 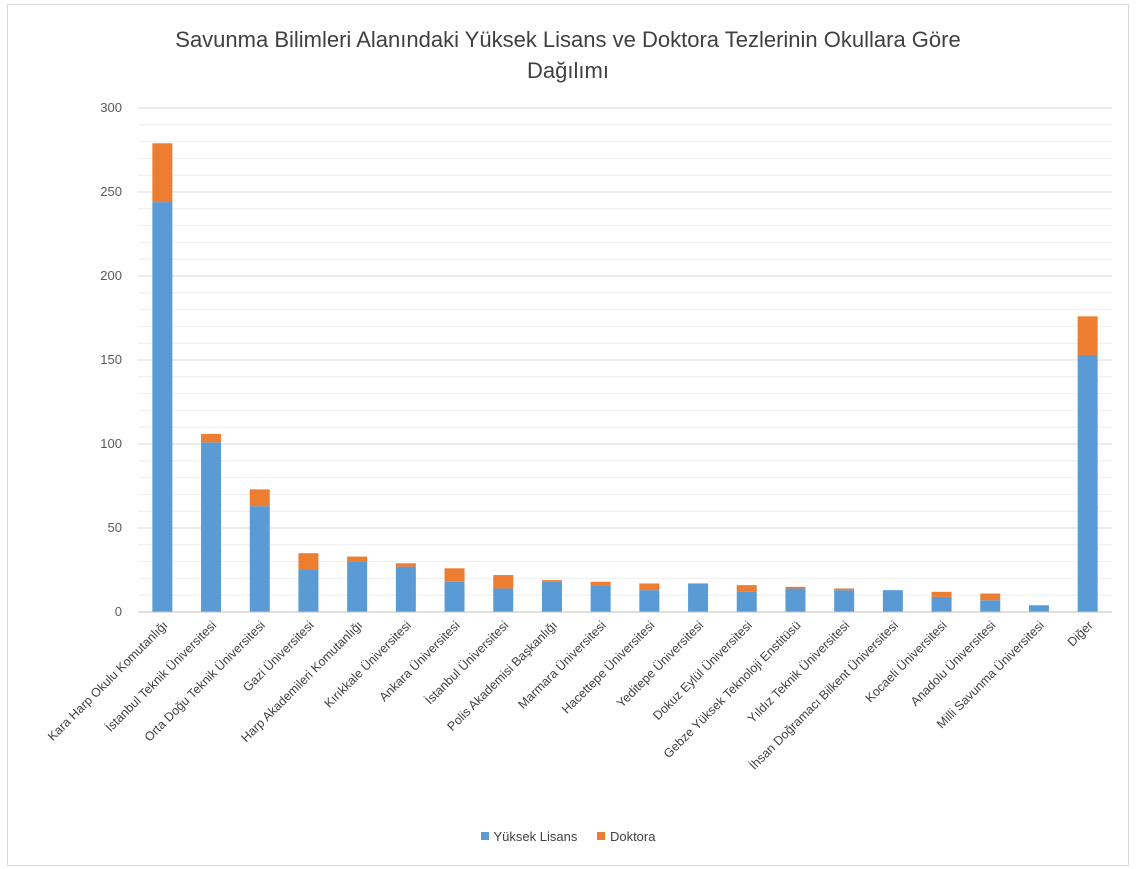 I want to click on x-tick-label: Ankara Üniversitesi, so click(x=420, y=661).